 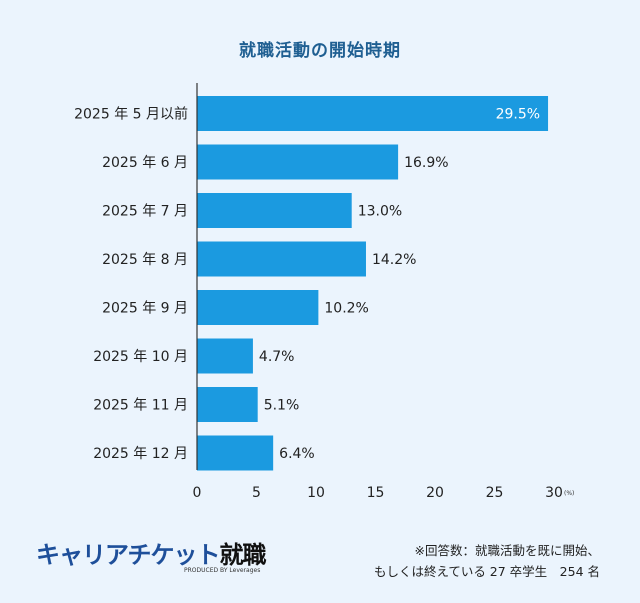 What do you see at coordinates (140, 357) in the screenshot?
I see `category-label: 2025 年 10 月` at bounding box center [140, 357].